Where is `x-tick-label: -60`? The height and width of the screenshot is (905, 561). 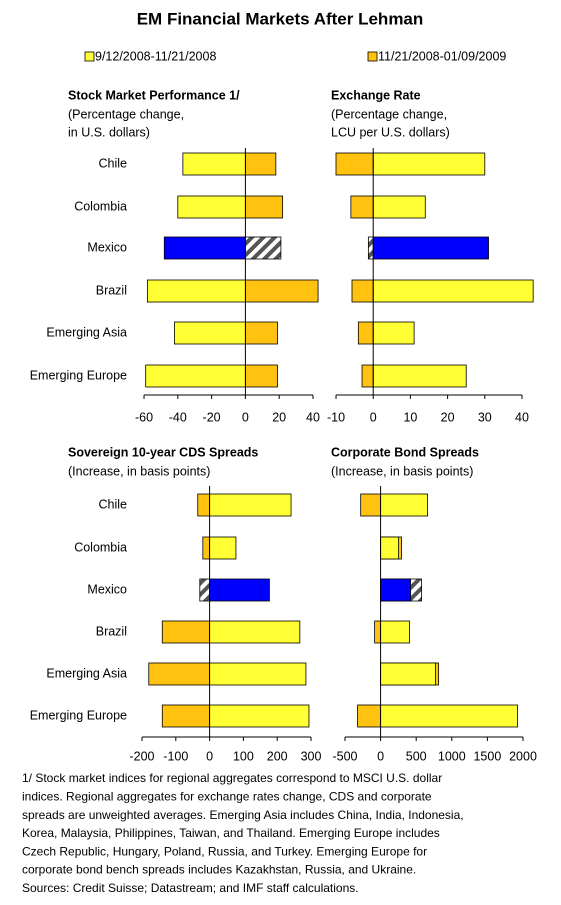
x-tick-label: -60 is located at coordinates (144, 417).